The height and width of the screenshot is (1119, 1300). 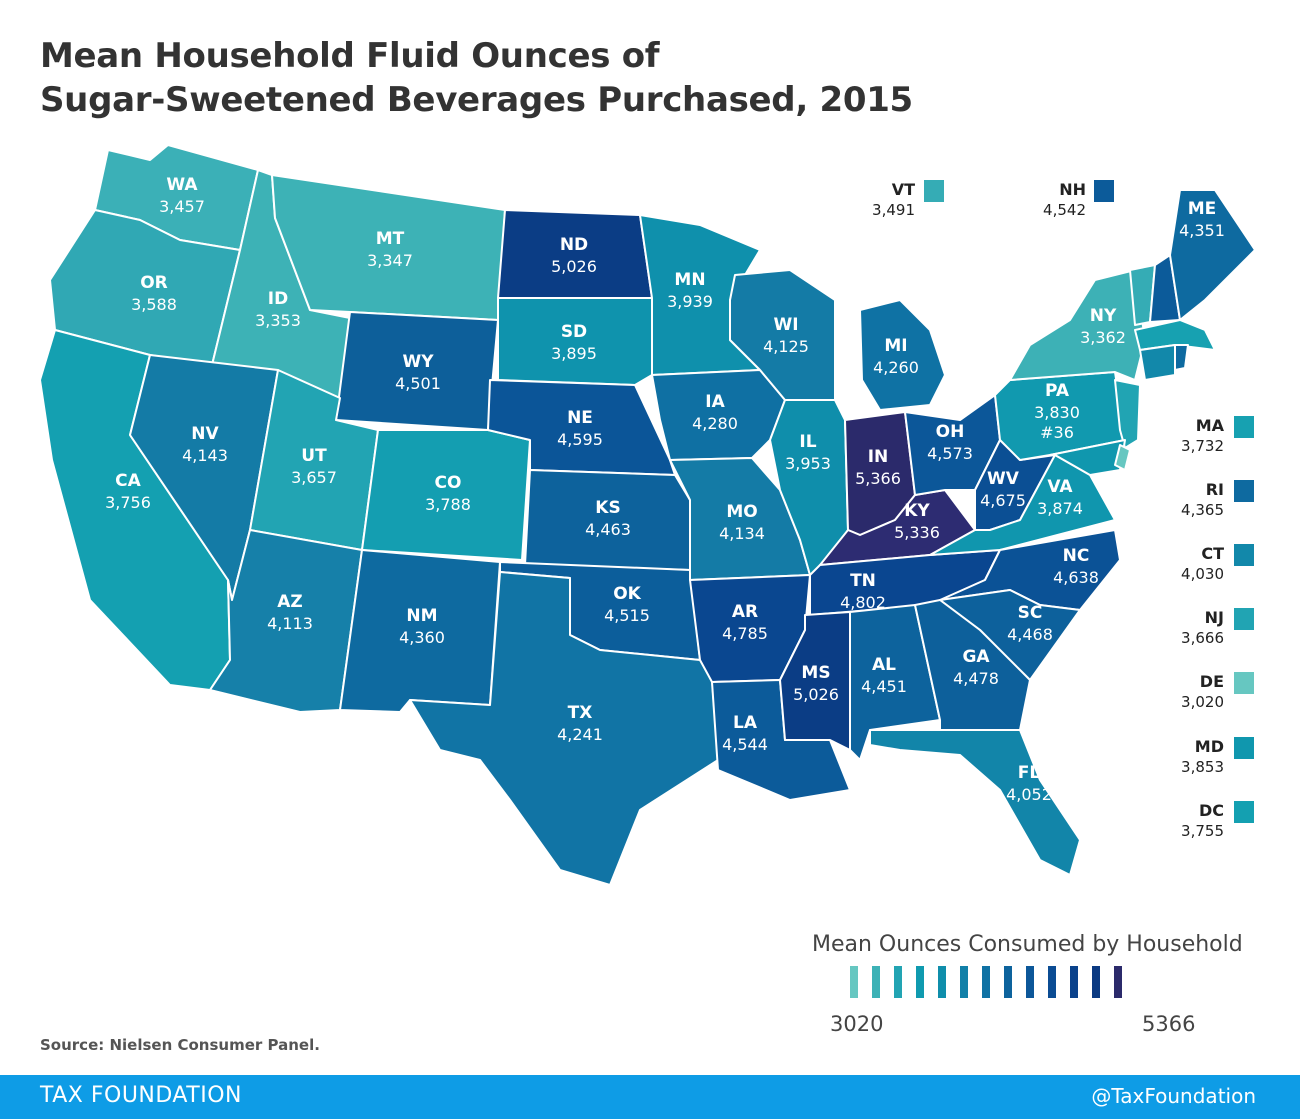 What do you see at coordinates (1179, 500) in the screenshot?
I see `callout-RI: RI 4,365` at bounding box center [1179, 500].